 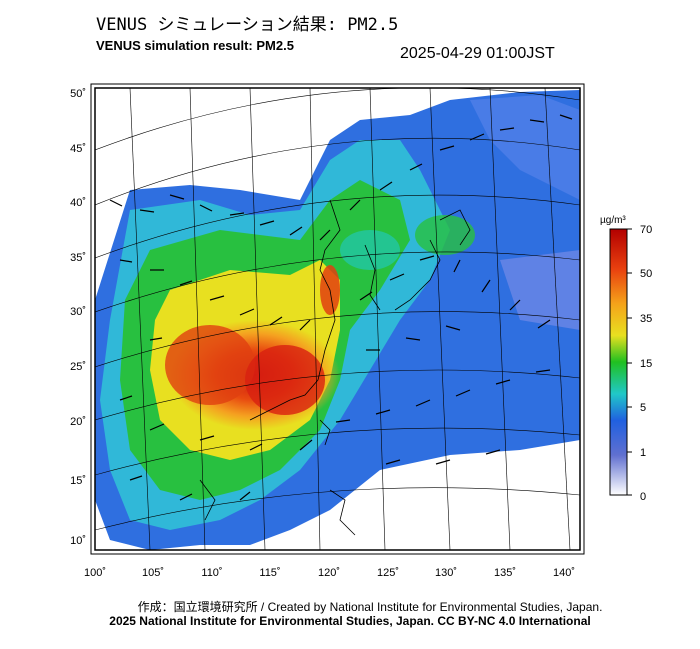 I want to click on lat-label: 30˚, so click(x=78, y=312).